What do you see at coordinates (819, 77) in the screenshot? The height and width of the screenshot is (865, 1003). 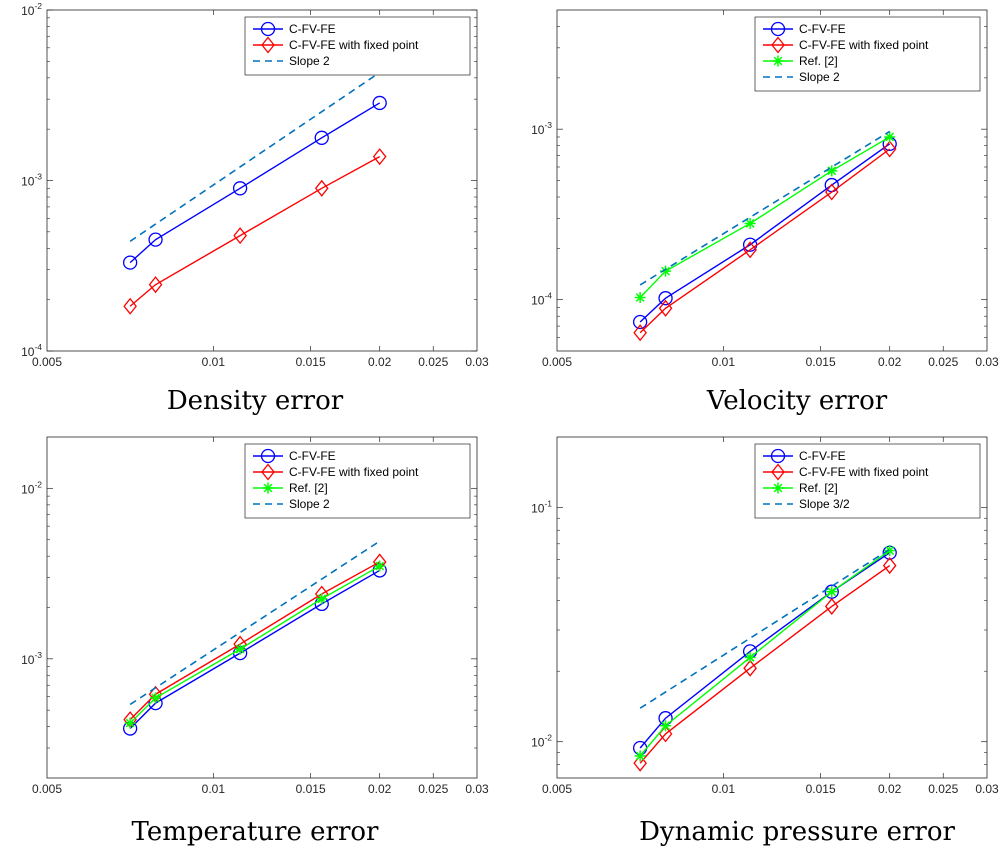 I see `legend-label: Slope 2` at bounding box center [819, 77].